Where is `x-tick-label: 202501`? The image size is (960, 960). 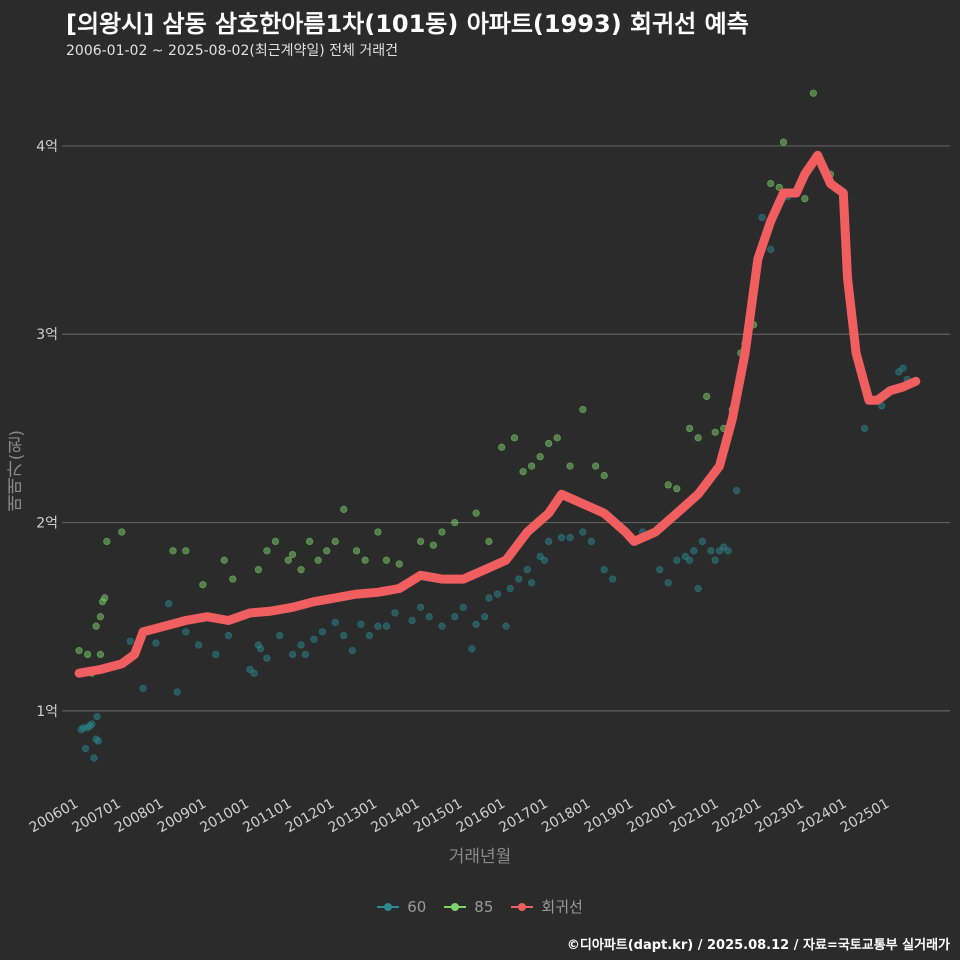
x-tick-label: 202501 is located at coordinates (865, 816).